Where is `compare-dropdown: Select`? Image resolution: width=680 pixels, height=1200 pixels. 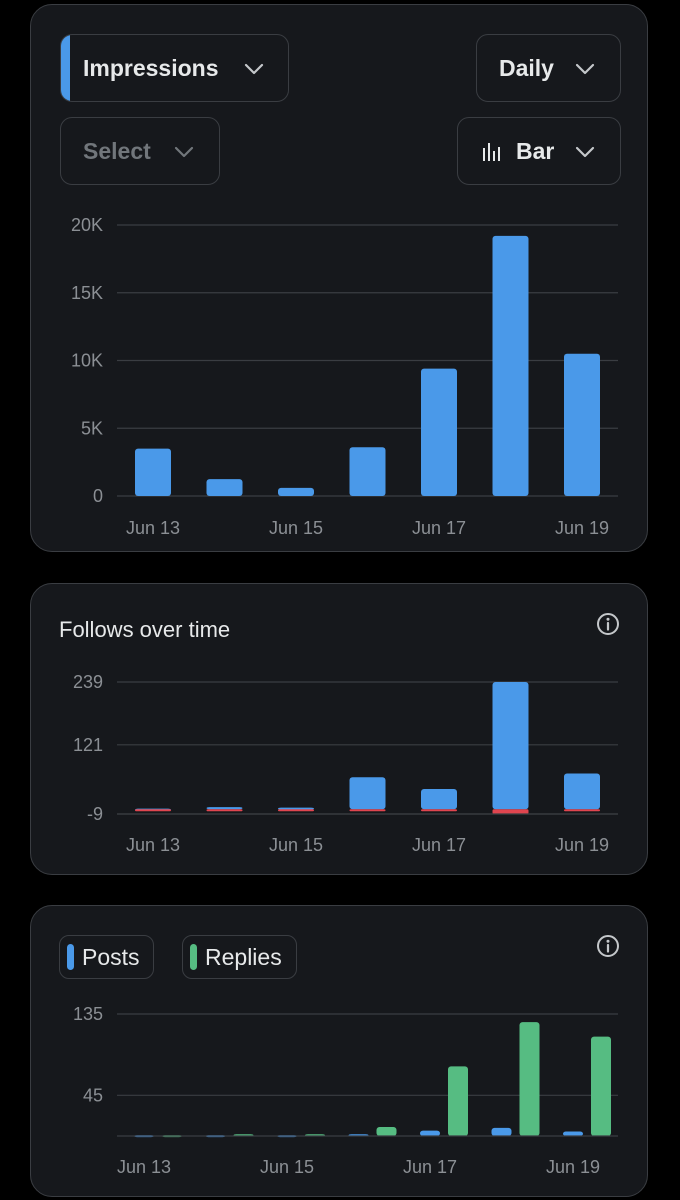
compare-dropdown: Select is located at coordinates (140, 151).